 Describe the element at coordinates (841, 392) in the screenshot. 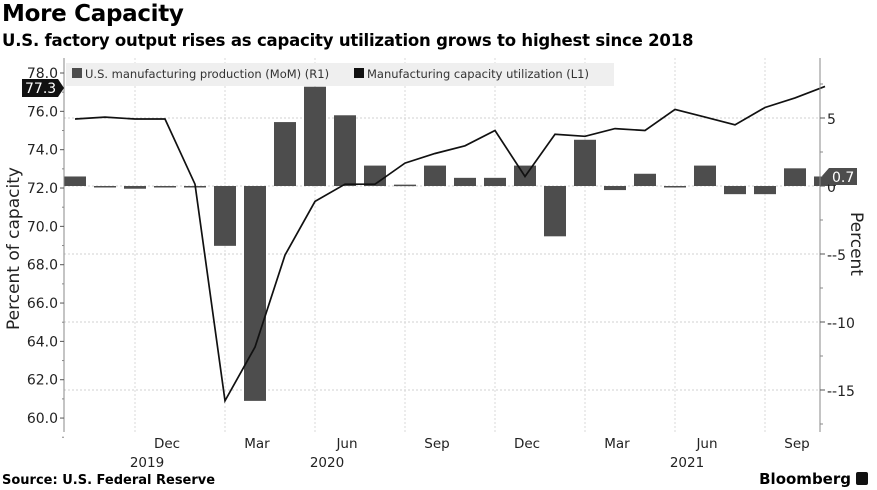

I see `right-tick-label: --15` at that location.